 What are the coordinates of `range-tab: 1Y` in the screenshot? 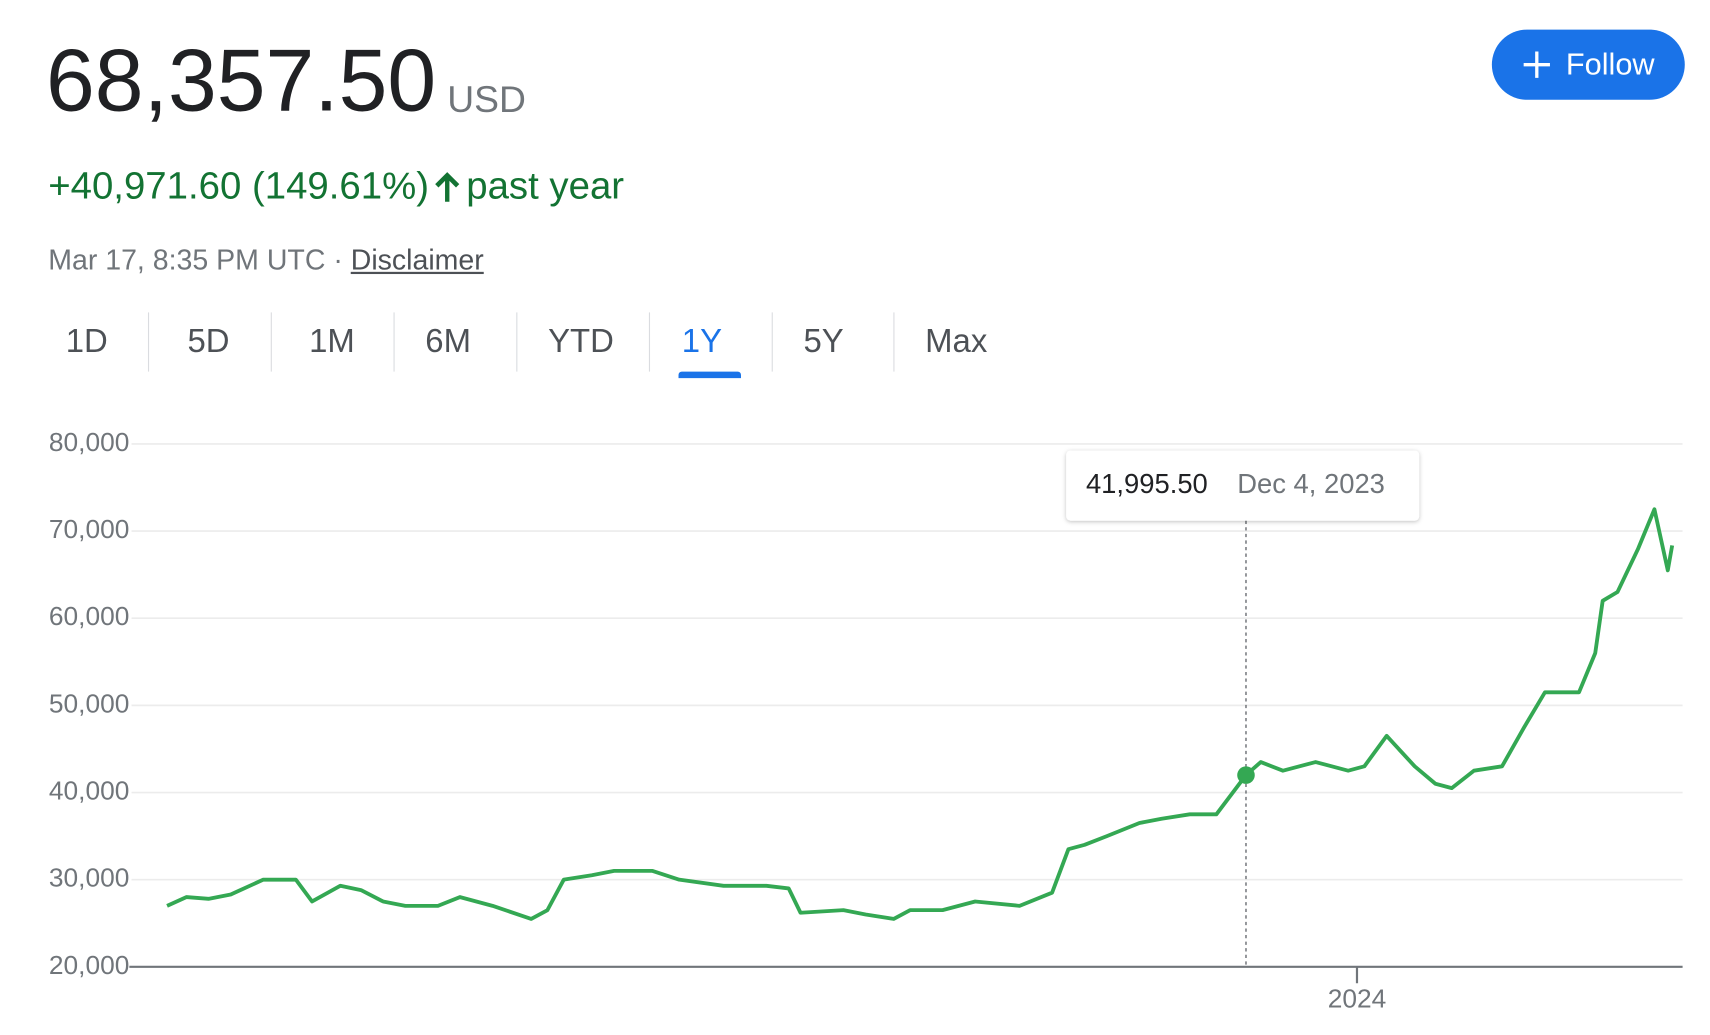 It's located at (702, 341).